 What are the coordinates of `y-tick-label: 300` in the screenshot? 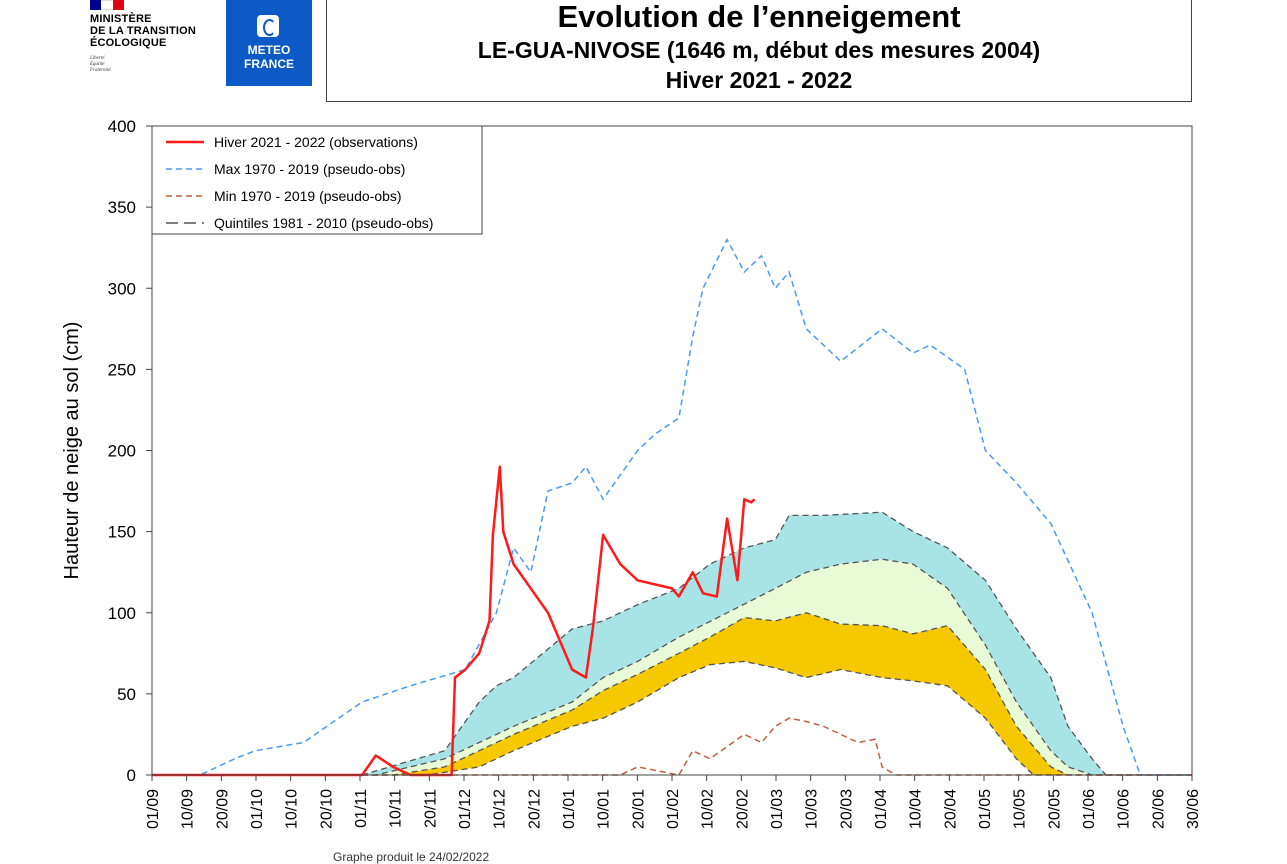 It's located at (122, 288).